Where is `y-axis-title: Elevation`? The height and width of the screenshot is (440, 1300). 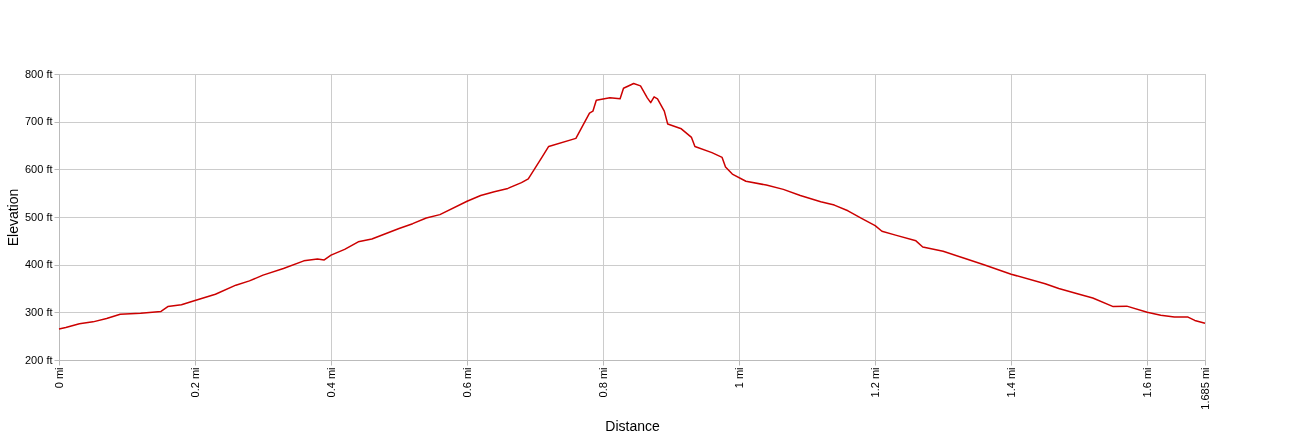 y-axis-title: Elevation is located at coordinates (12, 217).